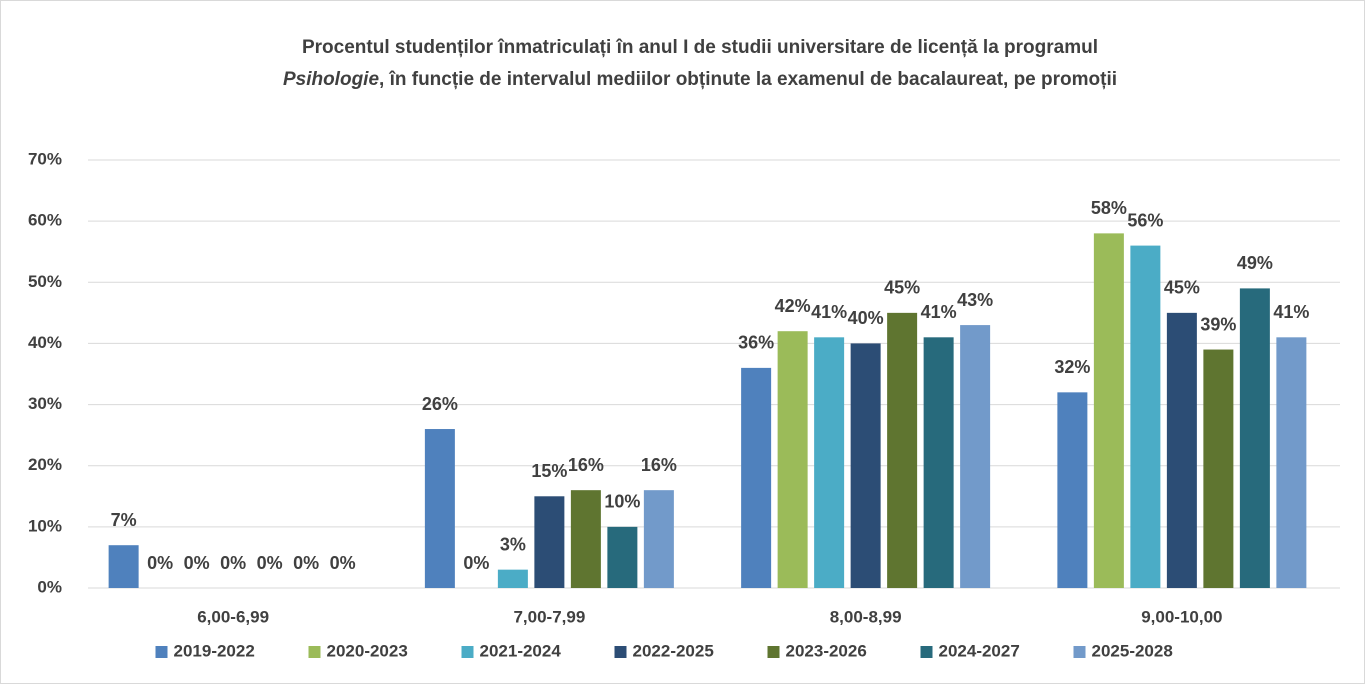 This screenshot has width=1365, height=689. What do you see at coordinates (1181, 616) in the screenshot?
I see `x-tick-label: 9,00-10,00` at bounding box center [1181, 616].